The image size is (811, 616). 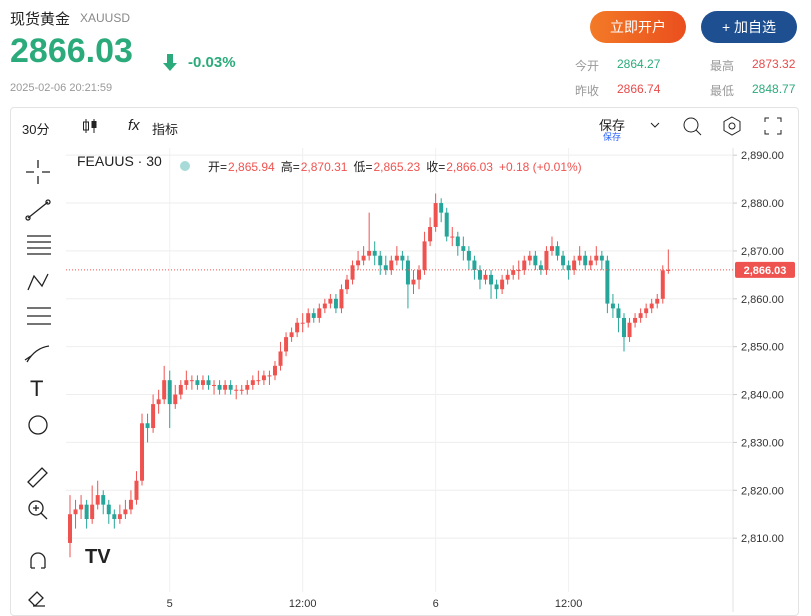 I want to click on last-price-label: 2,866.03, so click(x=765, y=271).